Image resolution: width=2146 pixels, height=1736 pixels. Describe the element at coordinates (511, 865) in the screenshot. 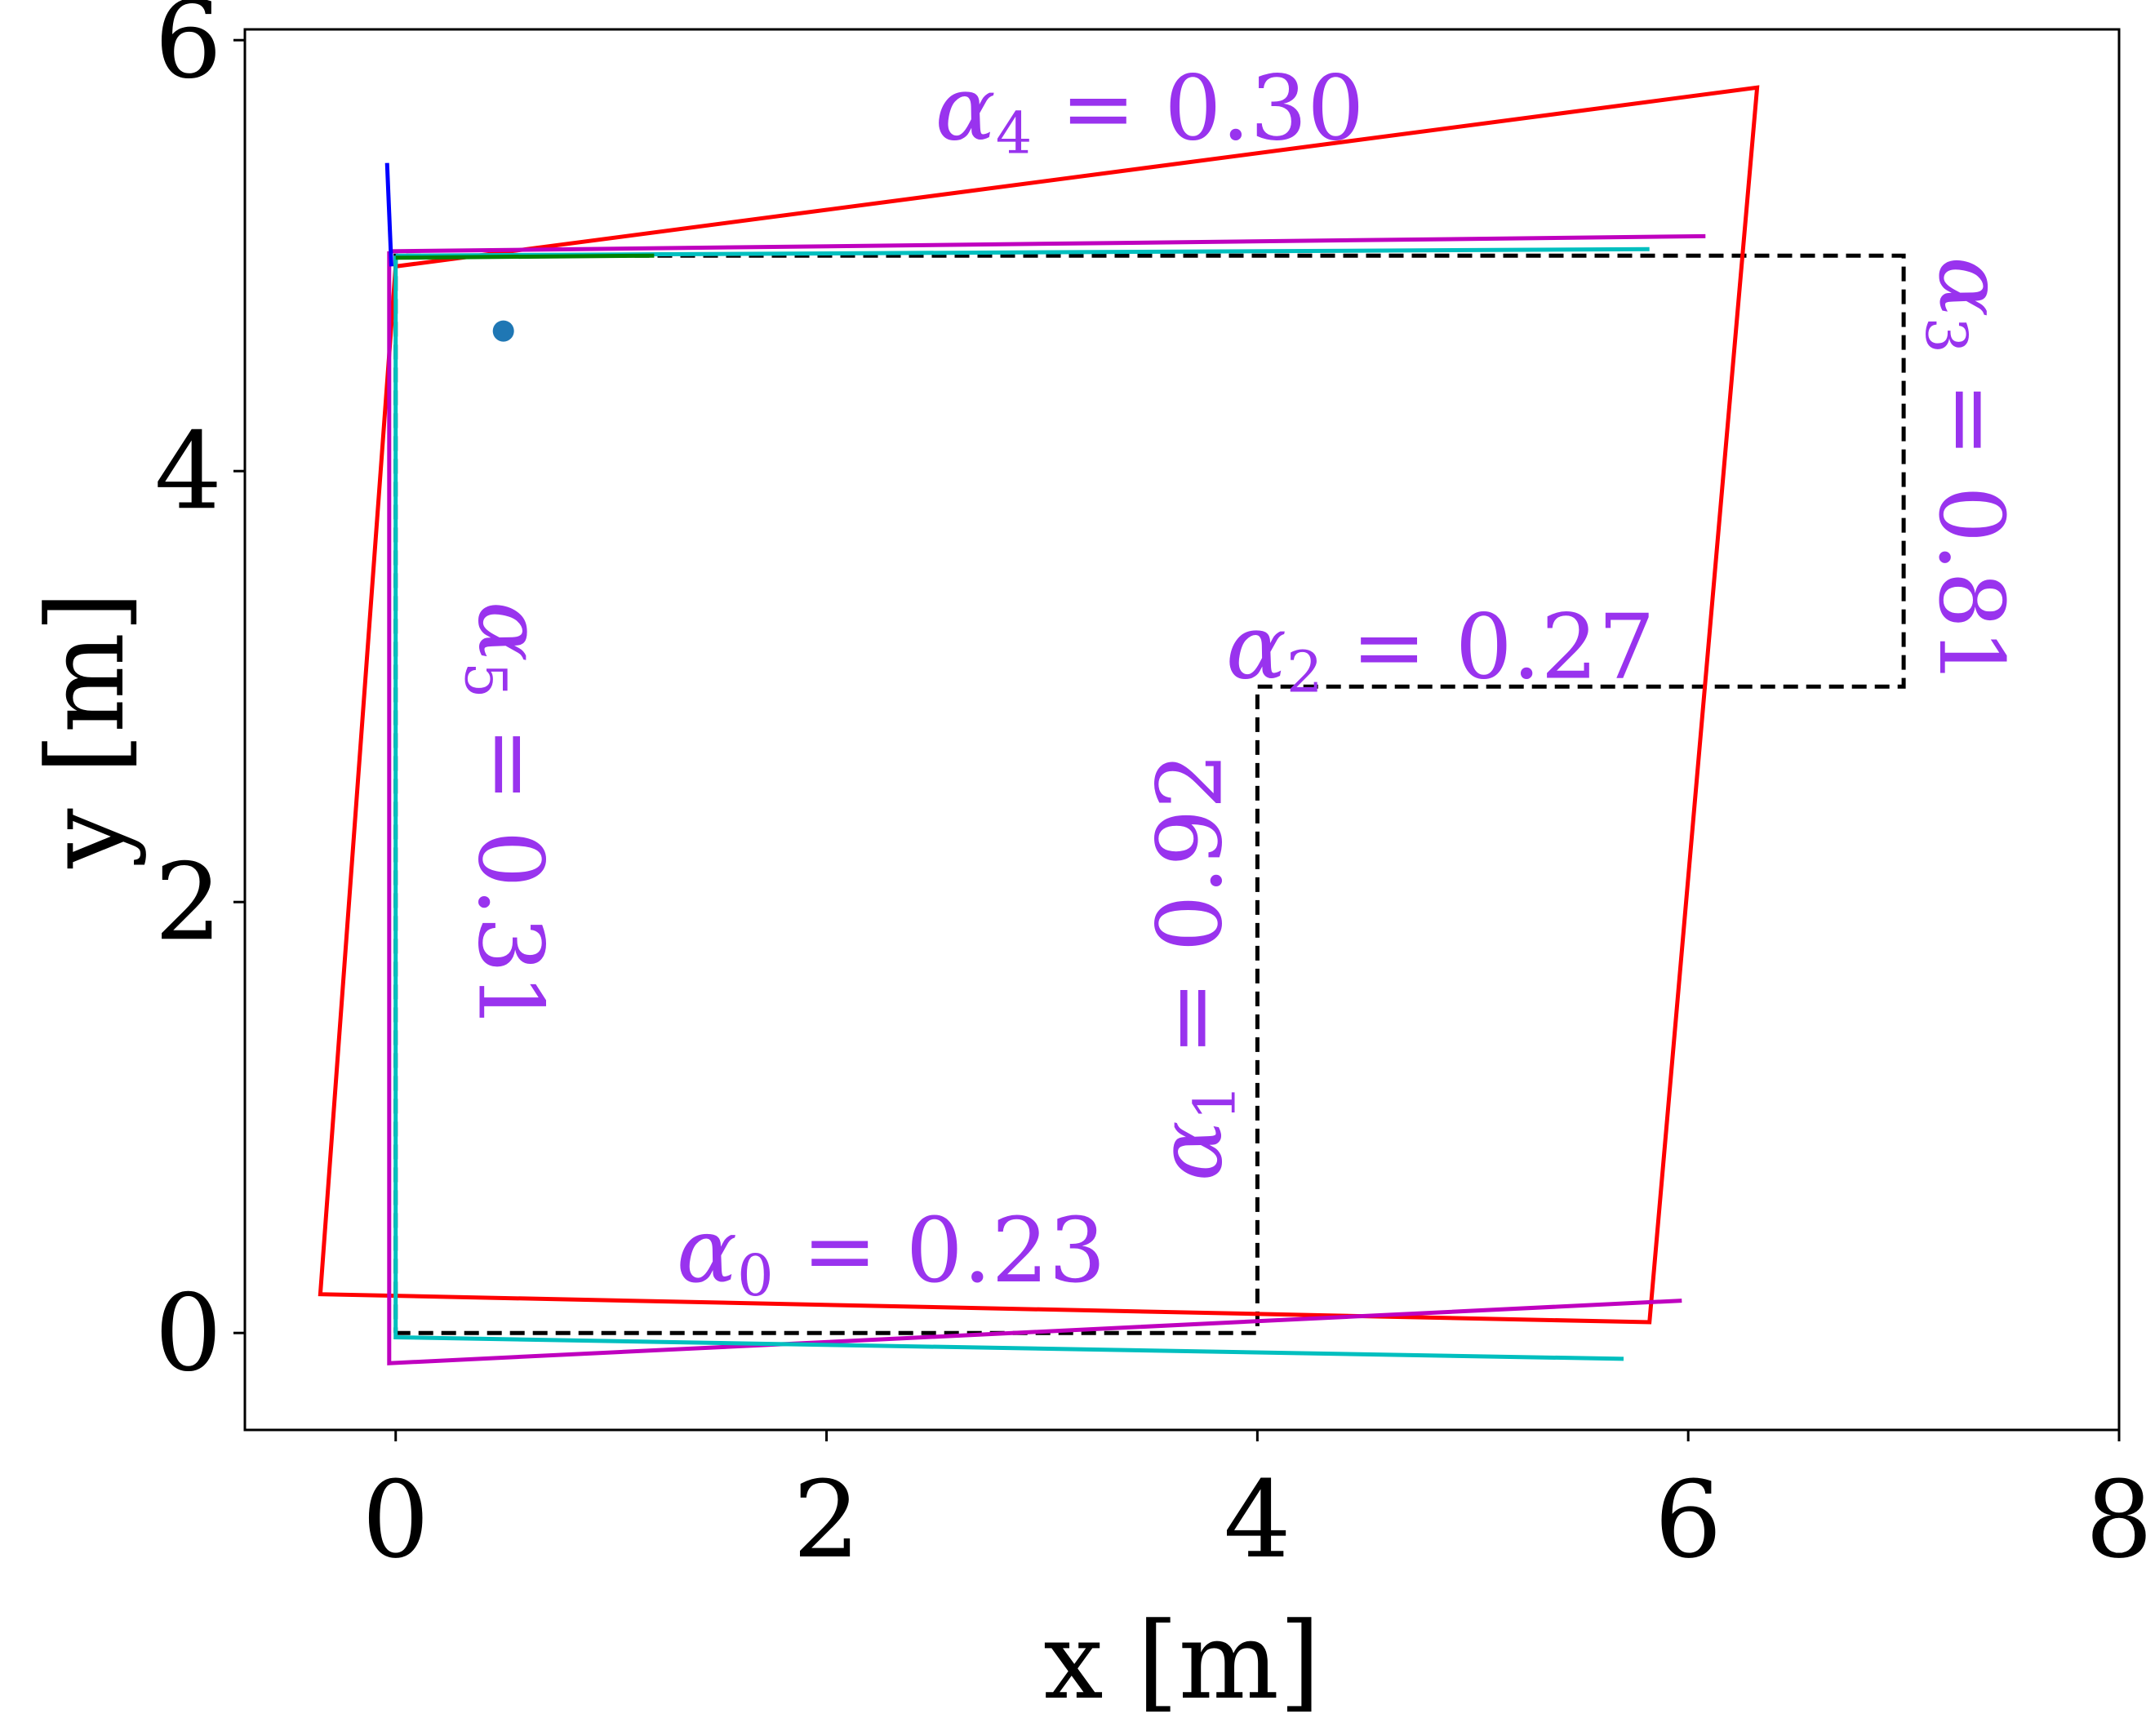

I see `alpha-5-value: = 0.31` at that location.